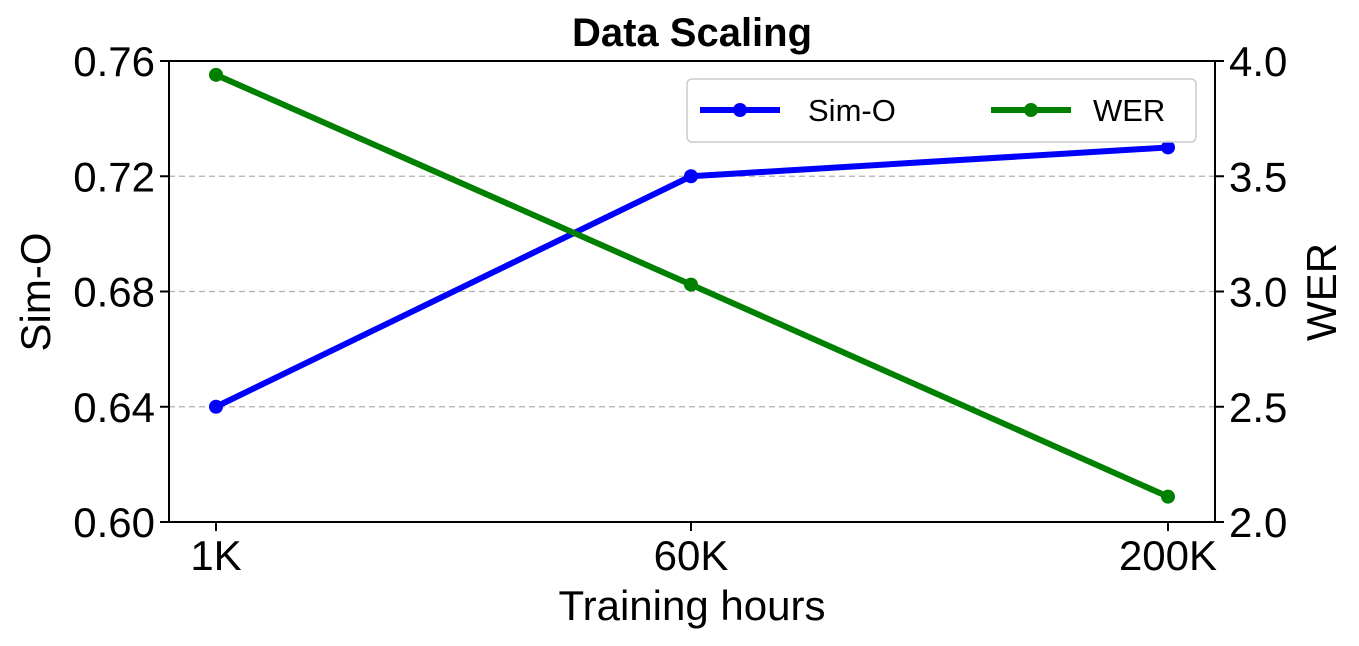  What do you see at coordinates (114, 61) in the screenshot?
I see `y-left-tick-label: 0.76` at bounding box center [114, 61].